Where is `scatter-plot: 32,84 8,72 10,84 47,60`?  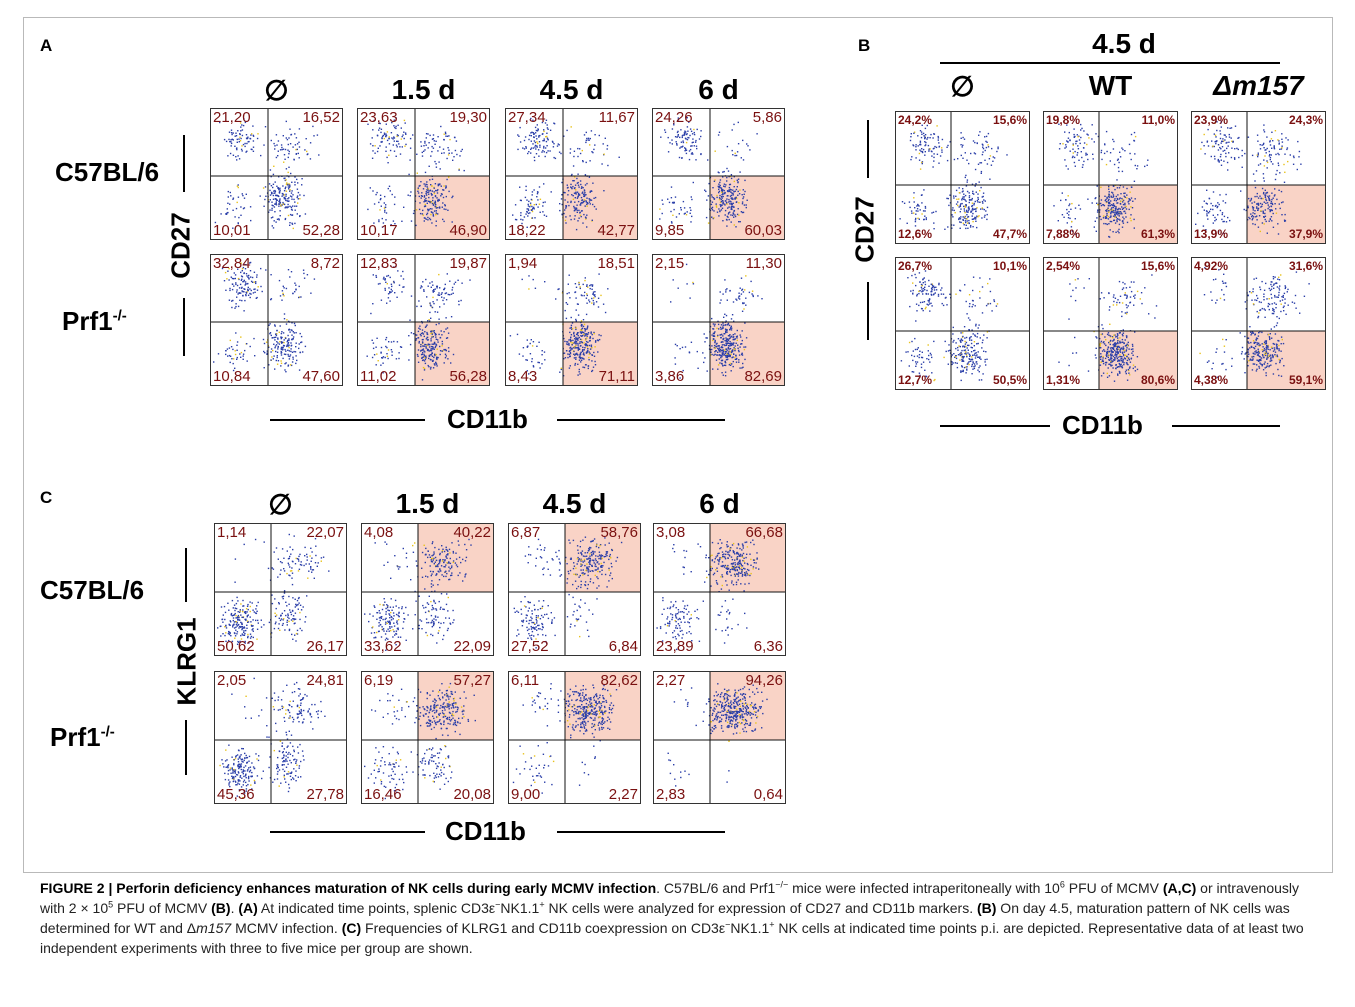
scatter-plot: 32,84 8,72 10,84 47,60 is located at coordinates (276, 320).